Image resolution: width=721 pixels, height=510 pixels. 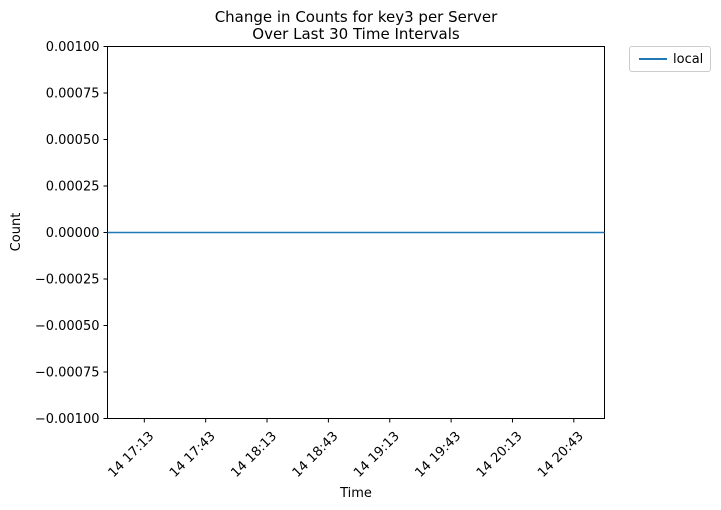 What do you see at coordinates (73, 187) in the screenshot?
I see `y-tick-label: 0.00025` at bounding box center [73, 187].